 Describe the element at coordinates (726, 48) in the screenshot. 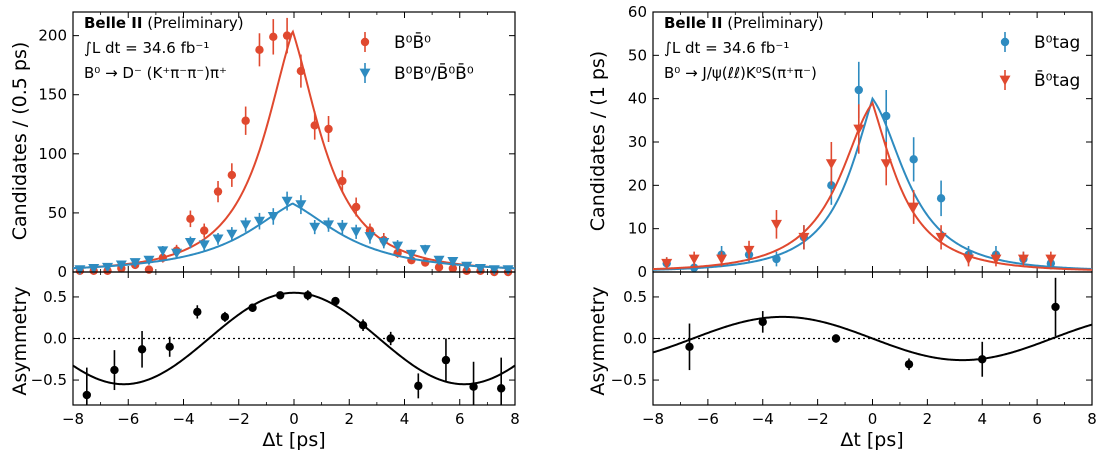

I see `lumi-label: ∫L dt = 34.6 fb⁻¹` at that location.